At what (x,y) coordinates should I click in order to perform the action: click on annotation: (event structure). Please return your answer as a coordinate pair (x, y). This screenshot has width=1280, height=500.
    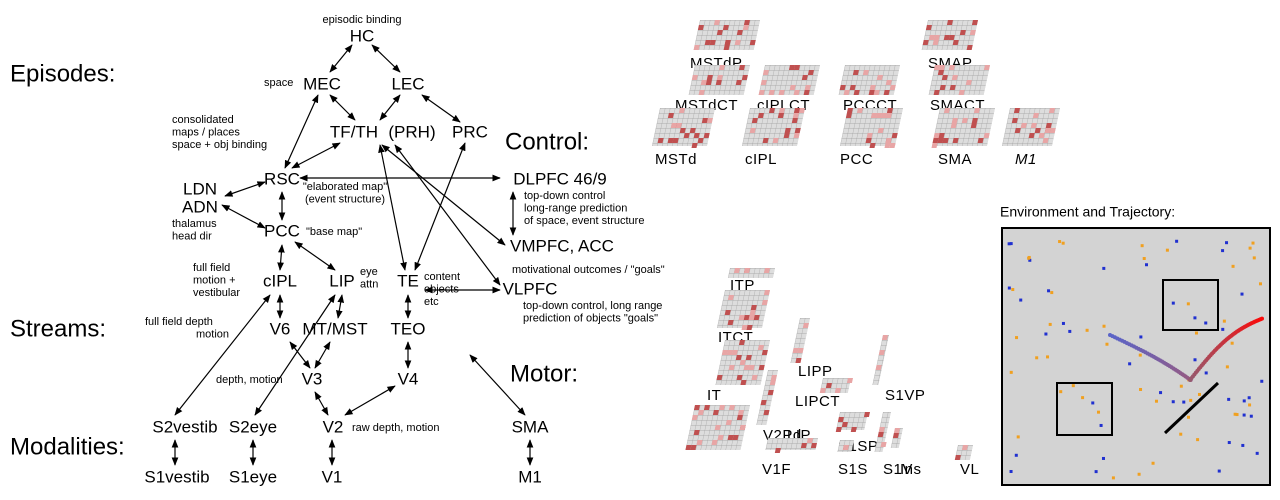
    Looking at the image, I should click on (345, 199).